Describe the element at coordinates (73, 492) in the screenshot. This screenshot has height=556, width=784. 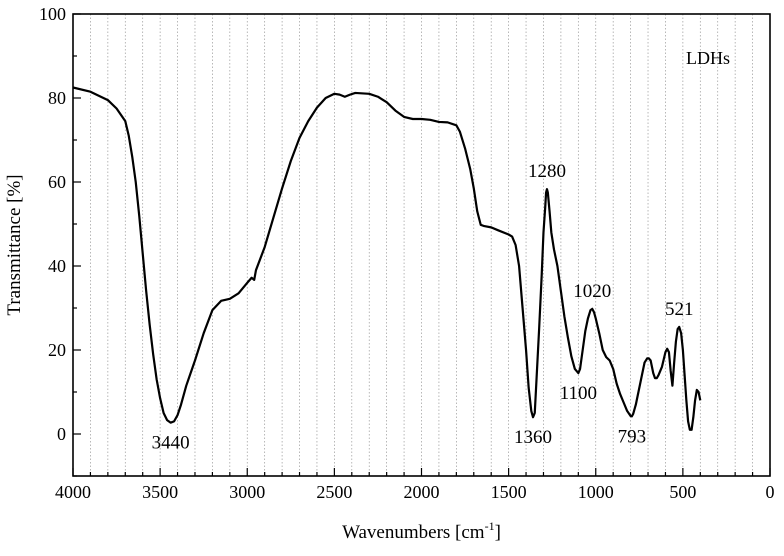
I see `x-tick-label: 4000` at that location.